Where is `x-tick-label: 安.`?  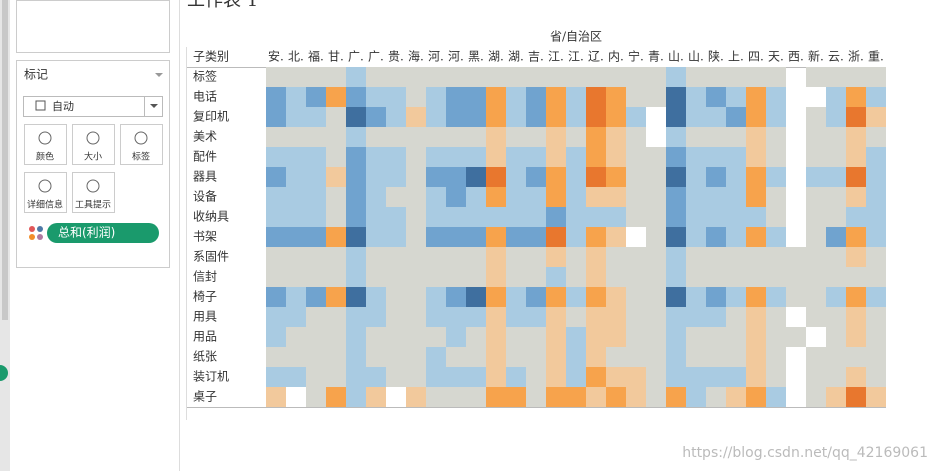 x-tick-label: 安. is located at coordinates (276, 56).